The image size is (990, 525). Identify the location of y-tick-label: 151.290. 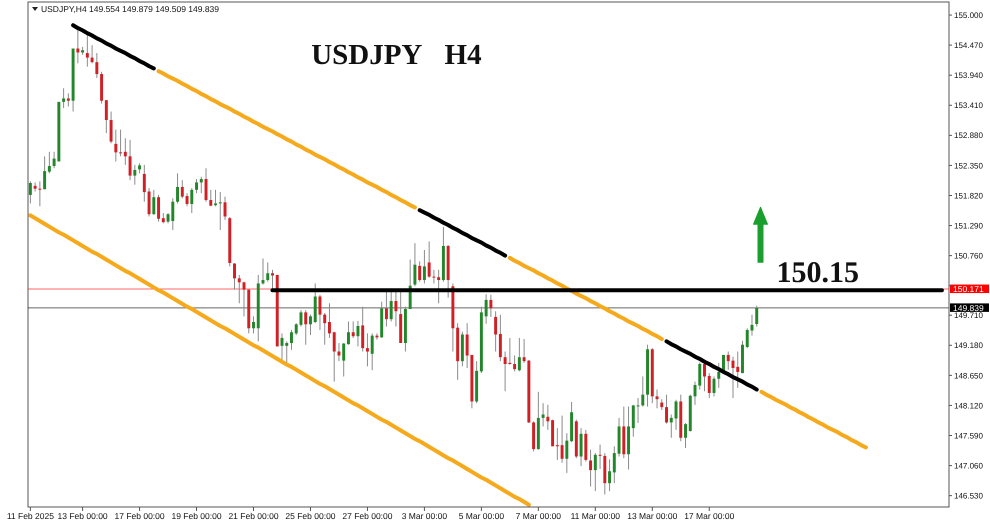
(969, 225).